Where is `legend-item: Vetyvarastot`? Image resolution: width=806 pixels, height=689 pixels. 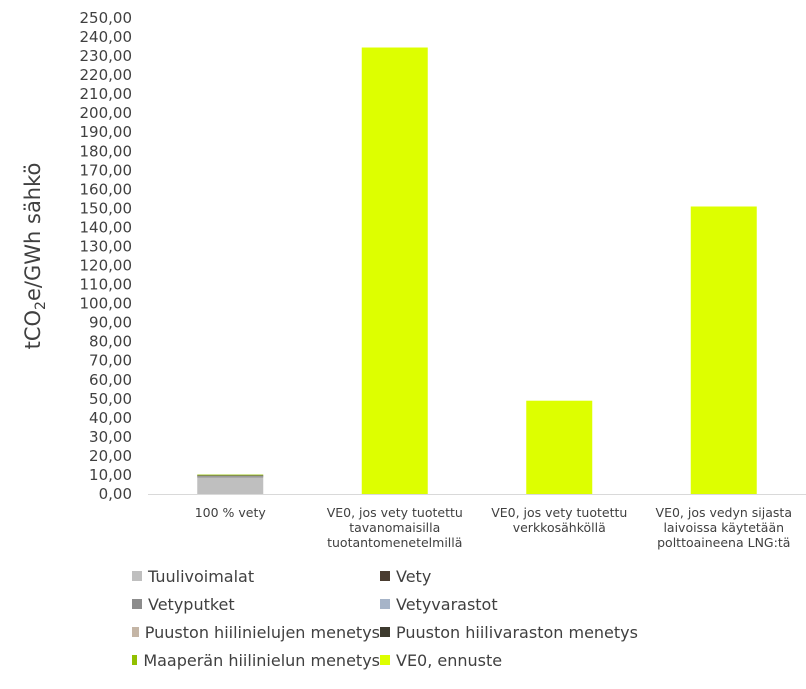
legend-item: Vetyvarastot is located at coordinates (530, 604).